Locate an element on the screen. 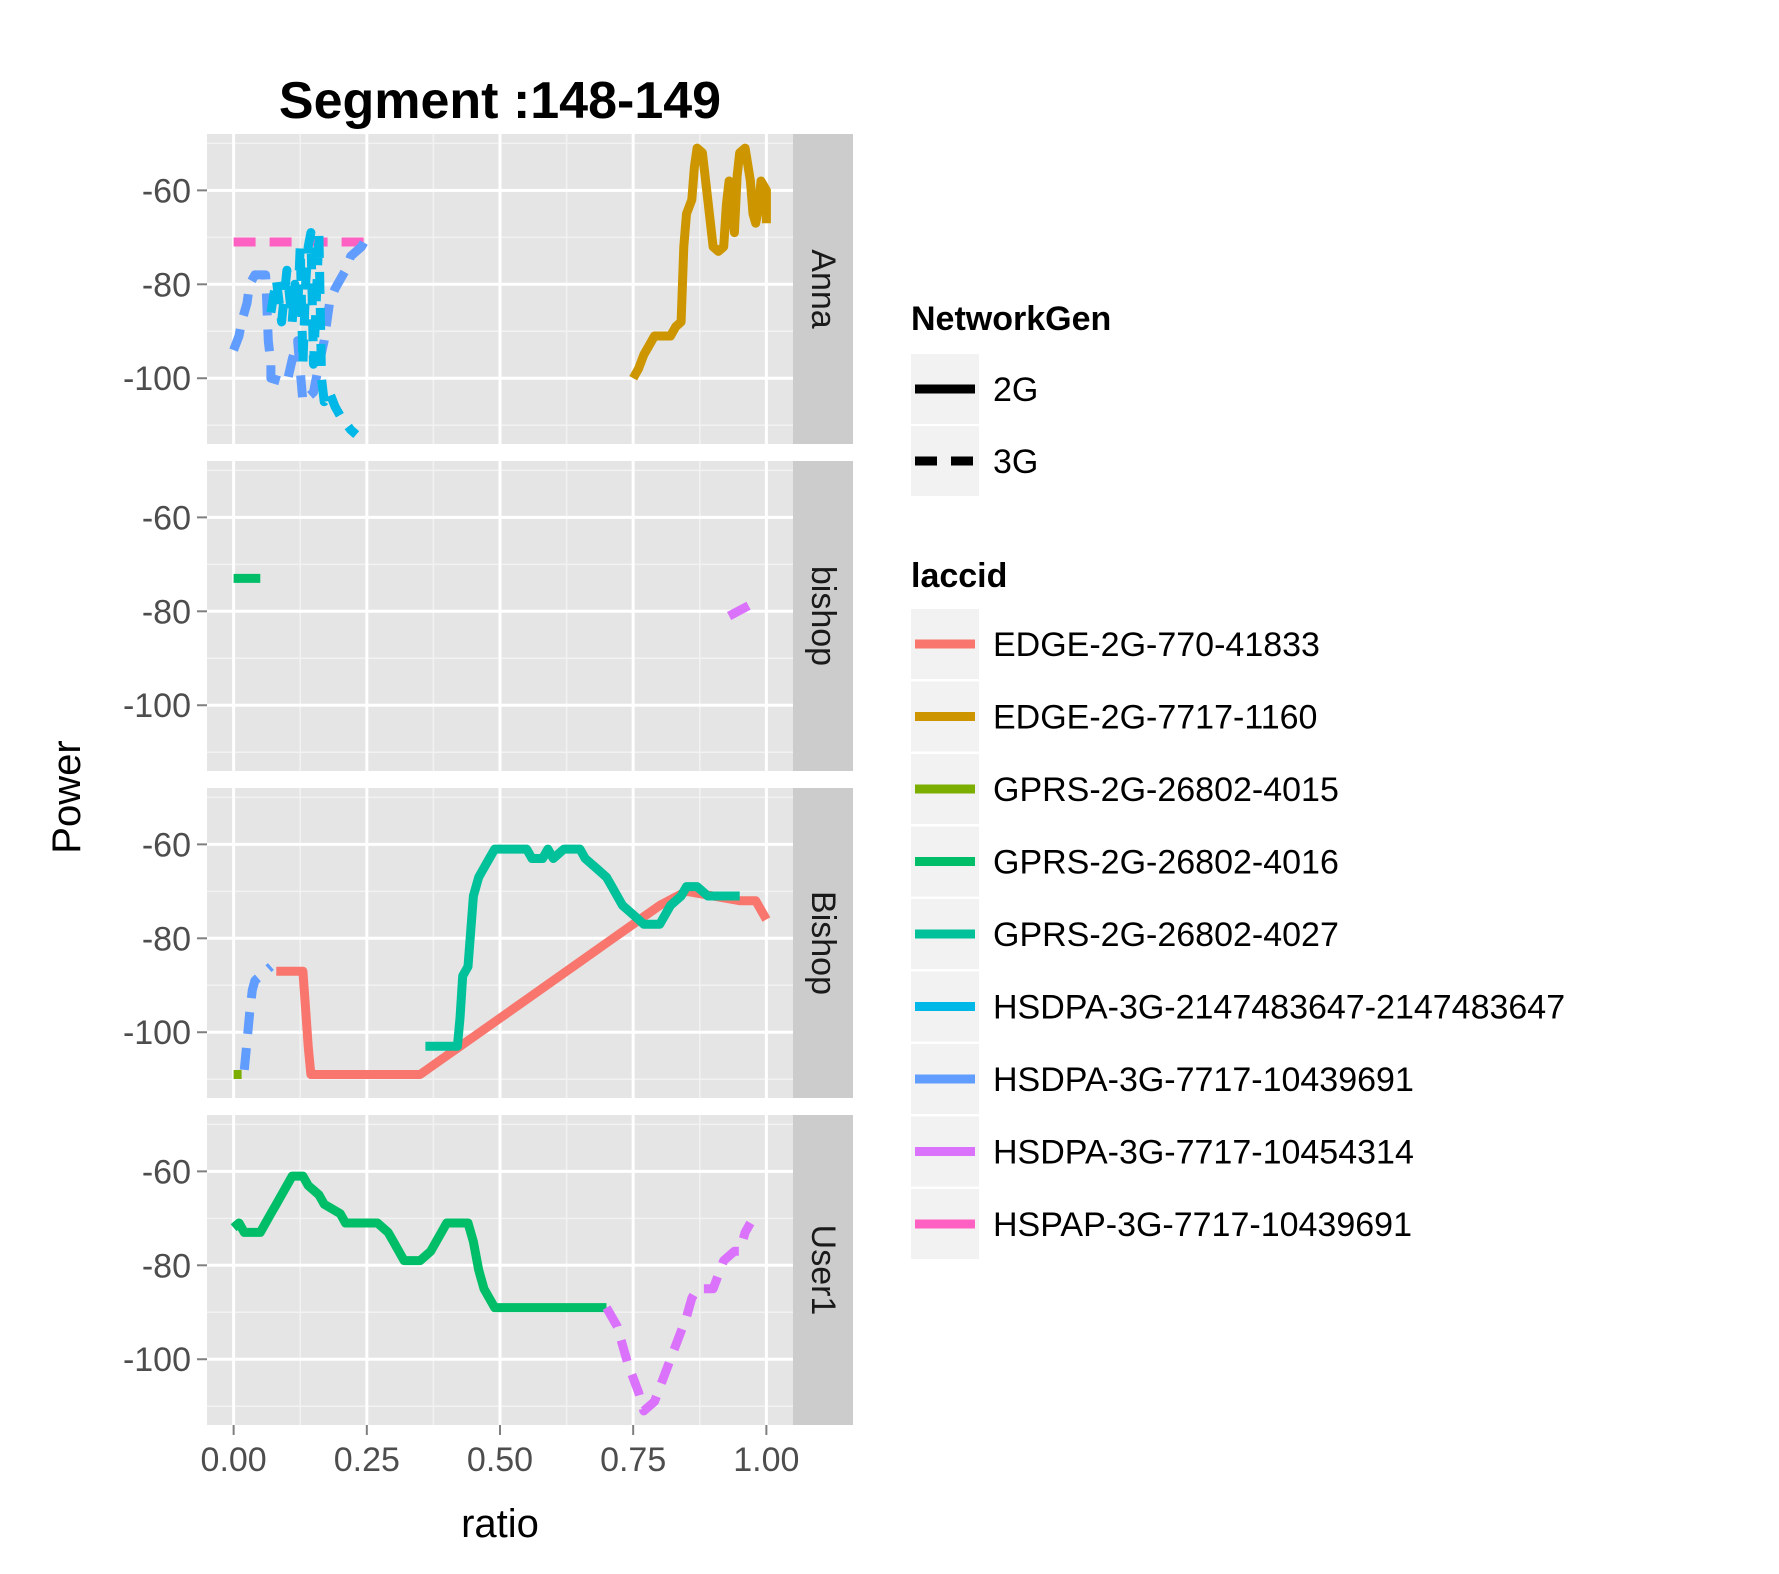  x-tick-label: 0.75 is located at coordinates (633, 1460).